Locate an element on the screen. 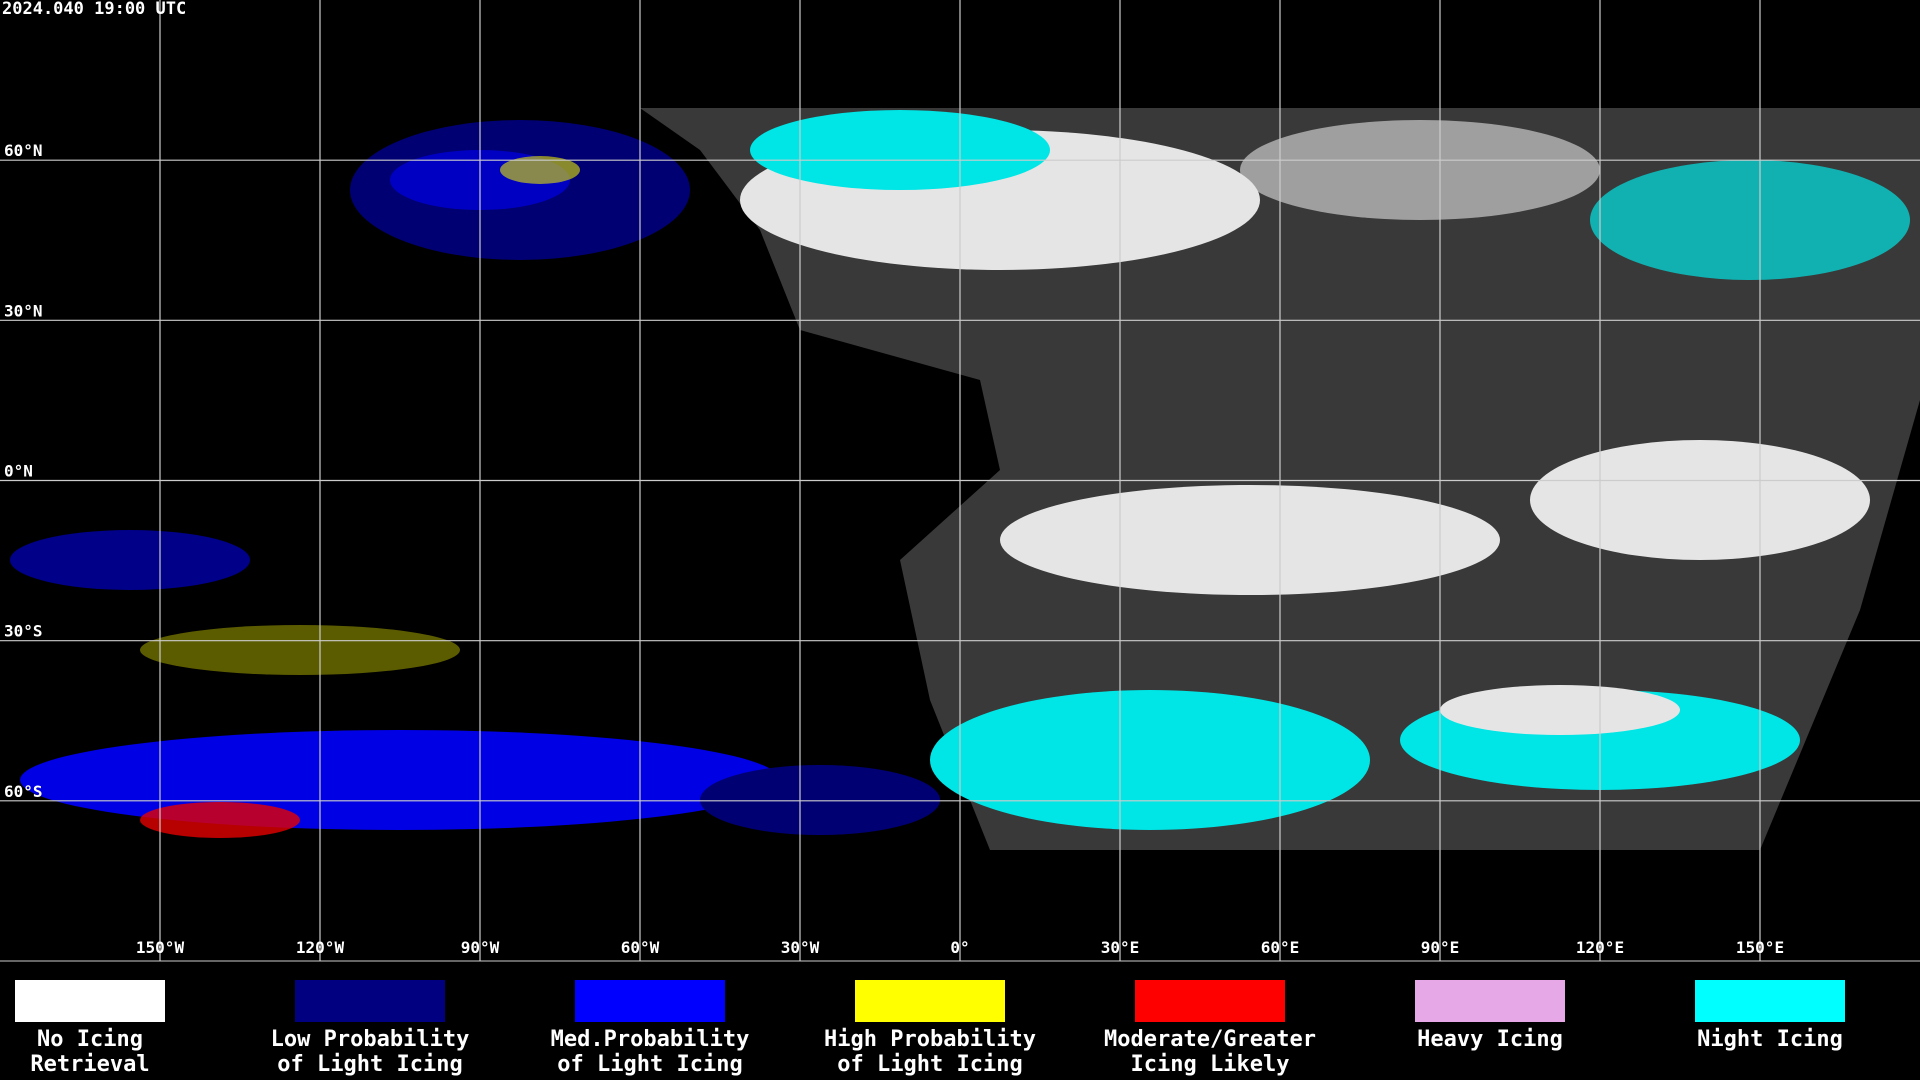  latitude-label: 30°S is located at coordinates (23, 631).